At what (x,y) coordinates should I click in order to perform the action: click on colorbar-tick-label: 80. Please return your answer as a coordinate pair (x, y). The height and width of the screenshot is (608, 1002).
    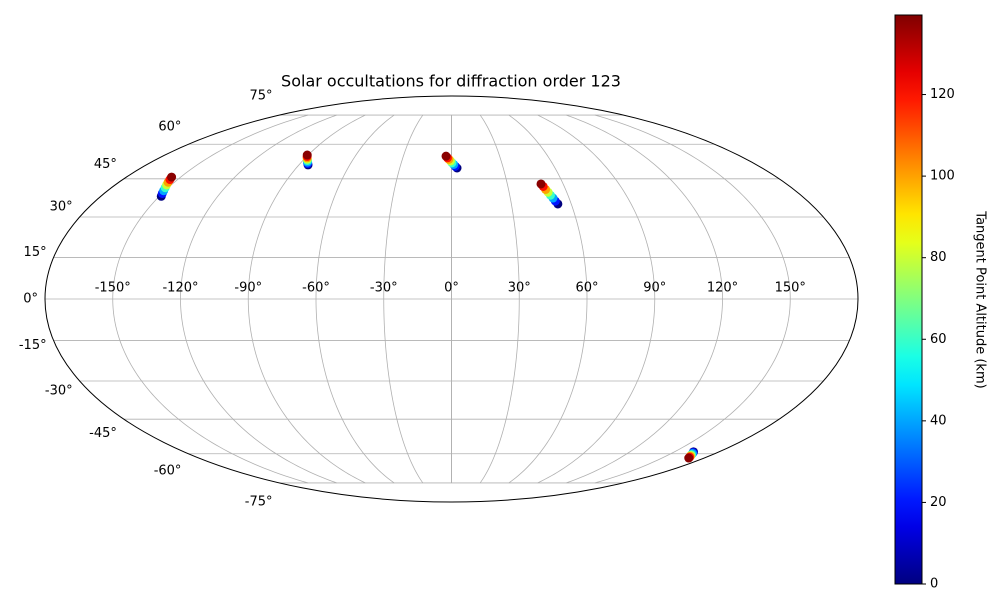
    Looking at the image, I should click on (938, 257).